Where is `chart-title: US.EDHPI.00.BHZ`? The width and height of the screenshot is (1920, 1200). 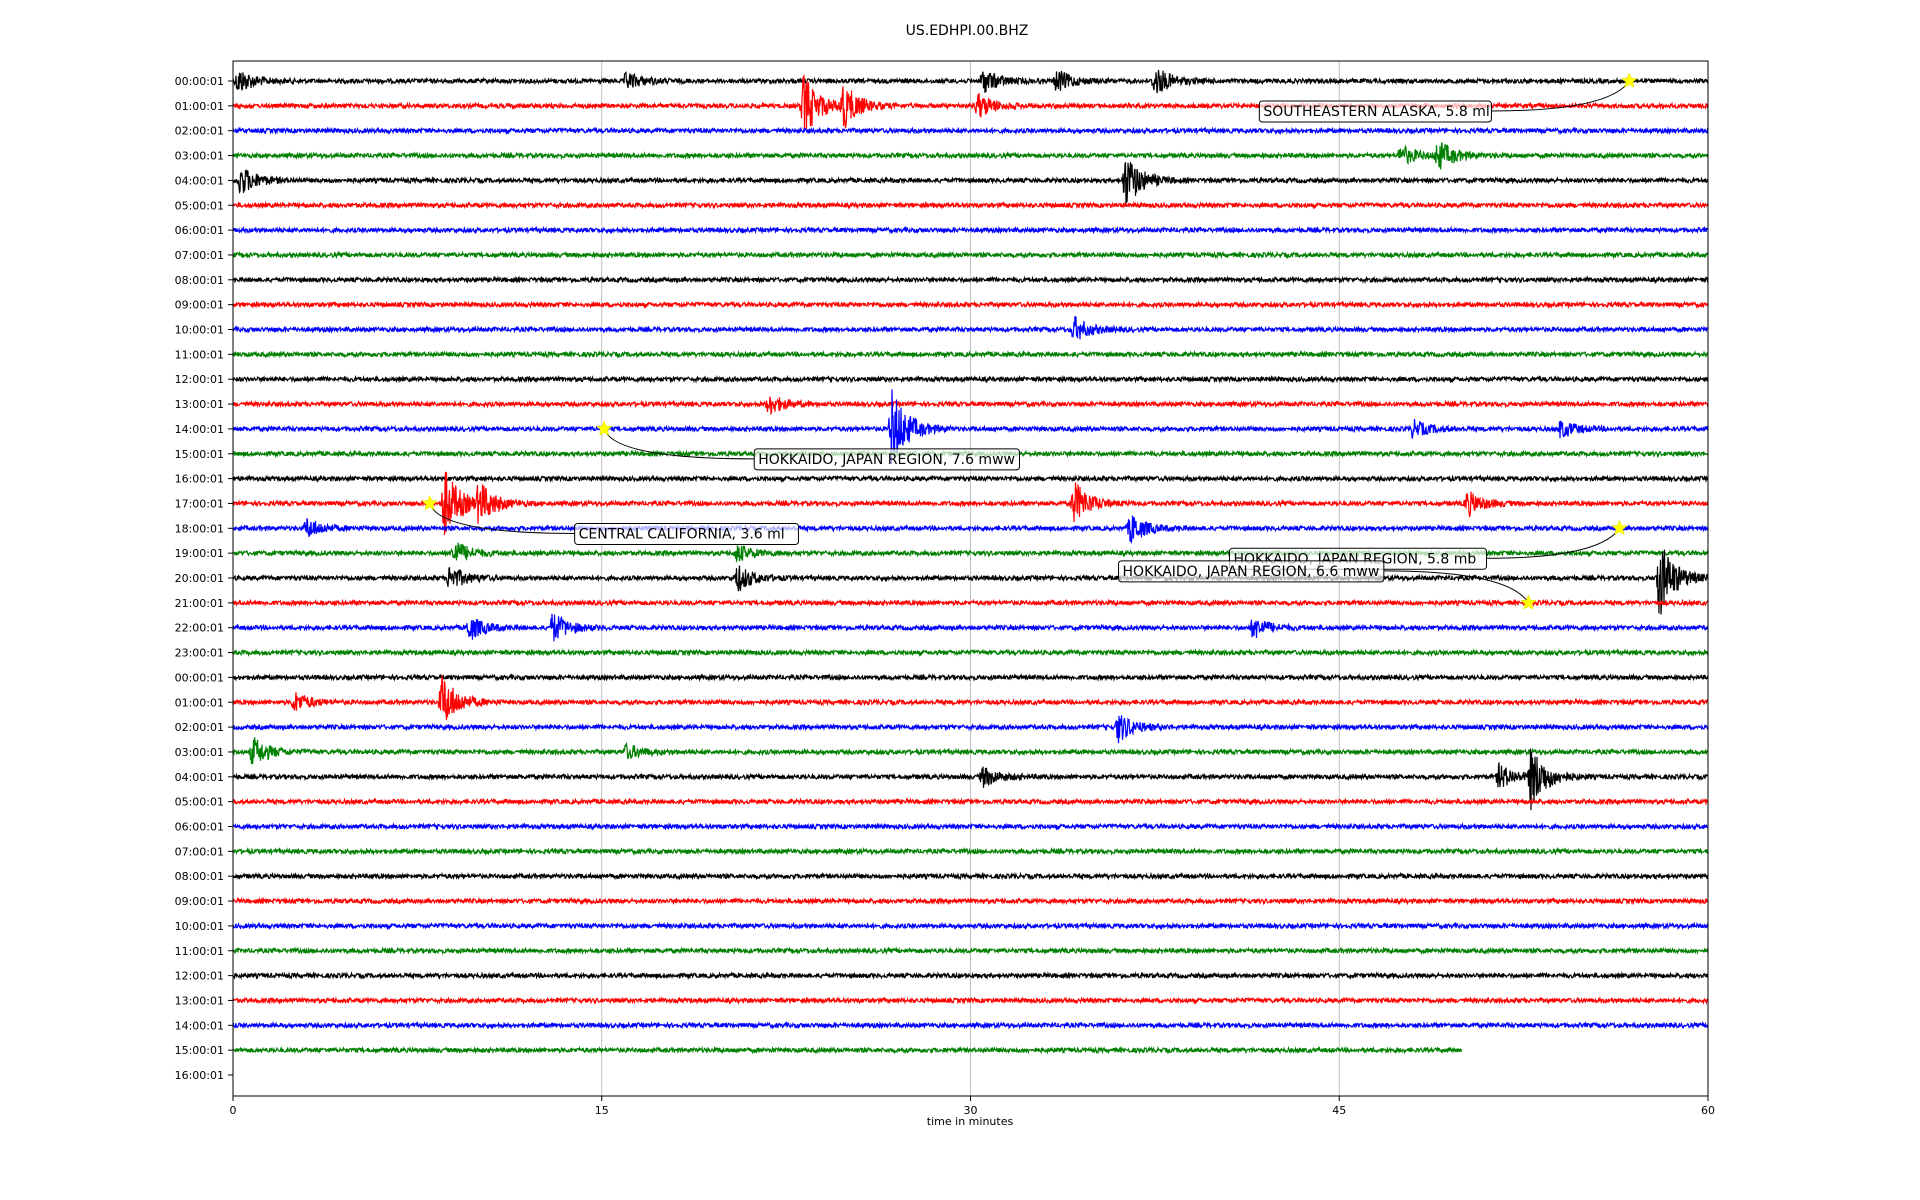
chart-title: US.EDHPI.00.BHZ is located at coordinates (967, 31).